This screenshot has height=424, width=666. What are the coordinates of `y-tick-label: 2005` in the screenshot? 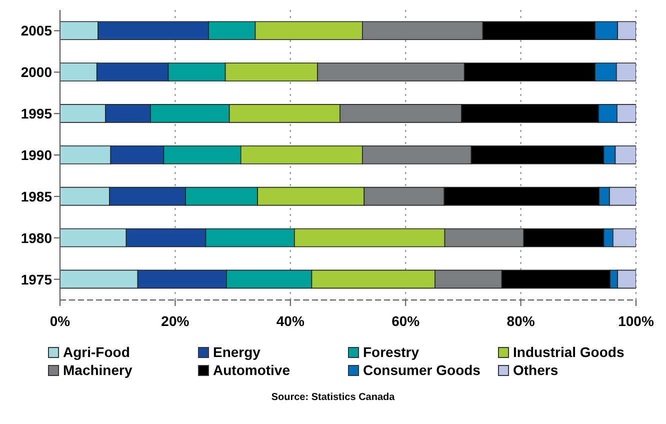 It's located at (36, 30).